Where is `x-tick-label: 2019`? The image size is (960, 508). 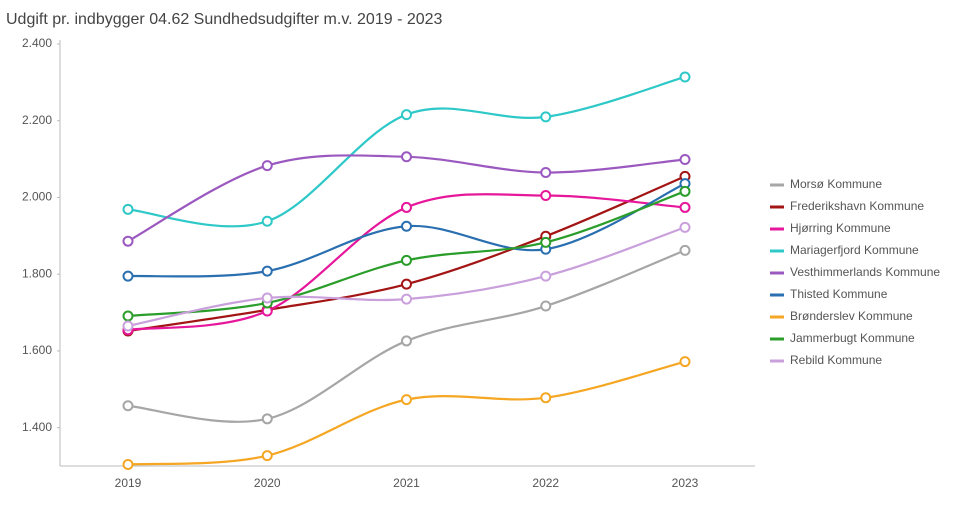
x-tick-label: 2019 is located at coordinates (128, 483).